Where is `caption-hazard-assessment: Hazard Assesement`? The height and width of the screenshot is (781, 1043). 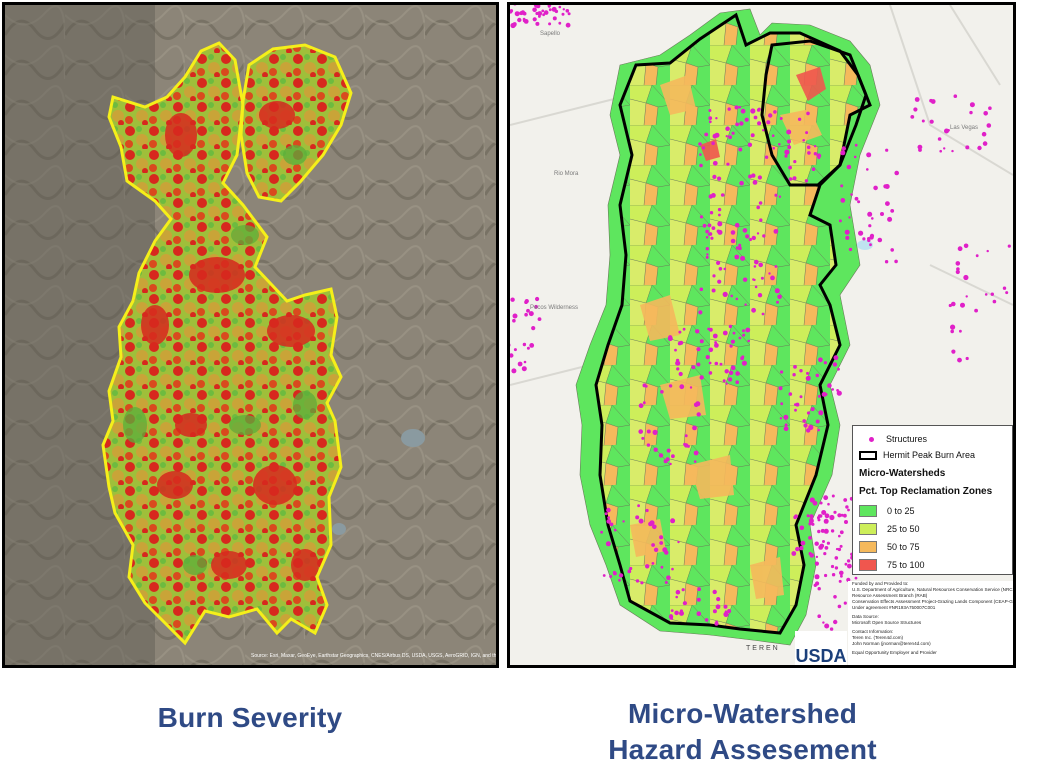
caption-hazard-assessment: Hazard Assesement is located at coordinates (742, 749).